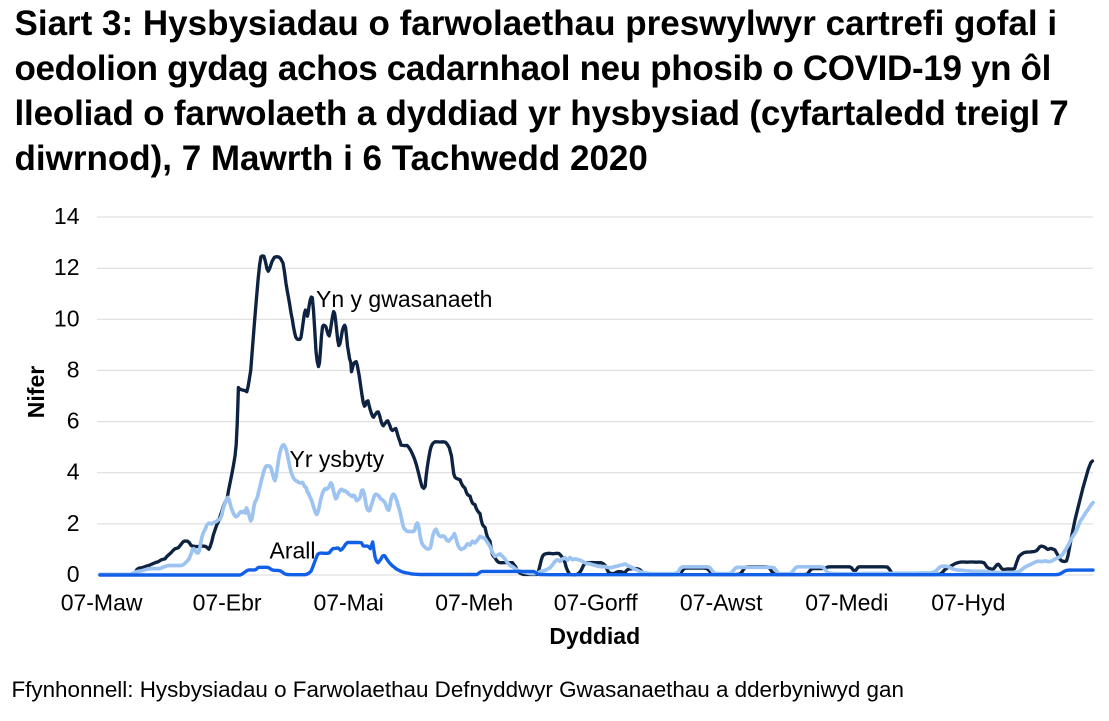  I want to click on svg-text: 0, so click(73, 574).